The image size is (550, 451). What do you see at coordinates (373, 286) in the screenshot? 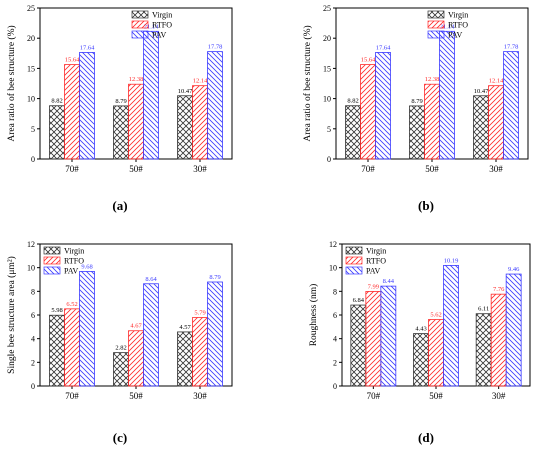
I see `data-label-rtfo: 7.99` at bounding box center [373, 286].